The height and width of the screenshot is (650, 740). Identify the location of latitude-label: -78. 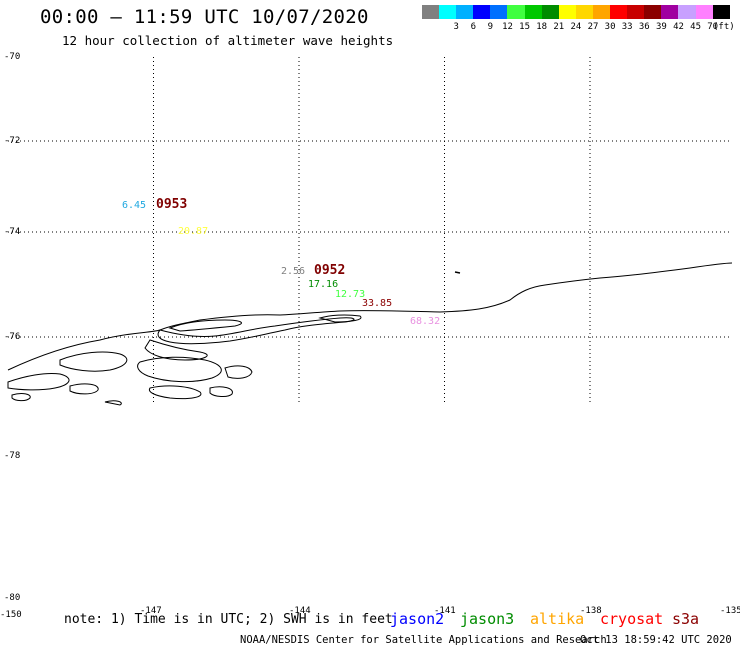
(12, 456).